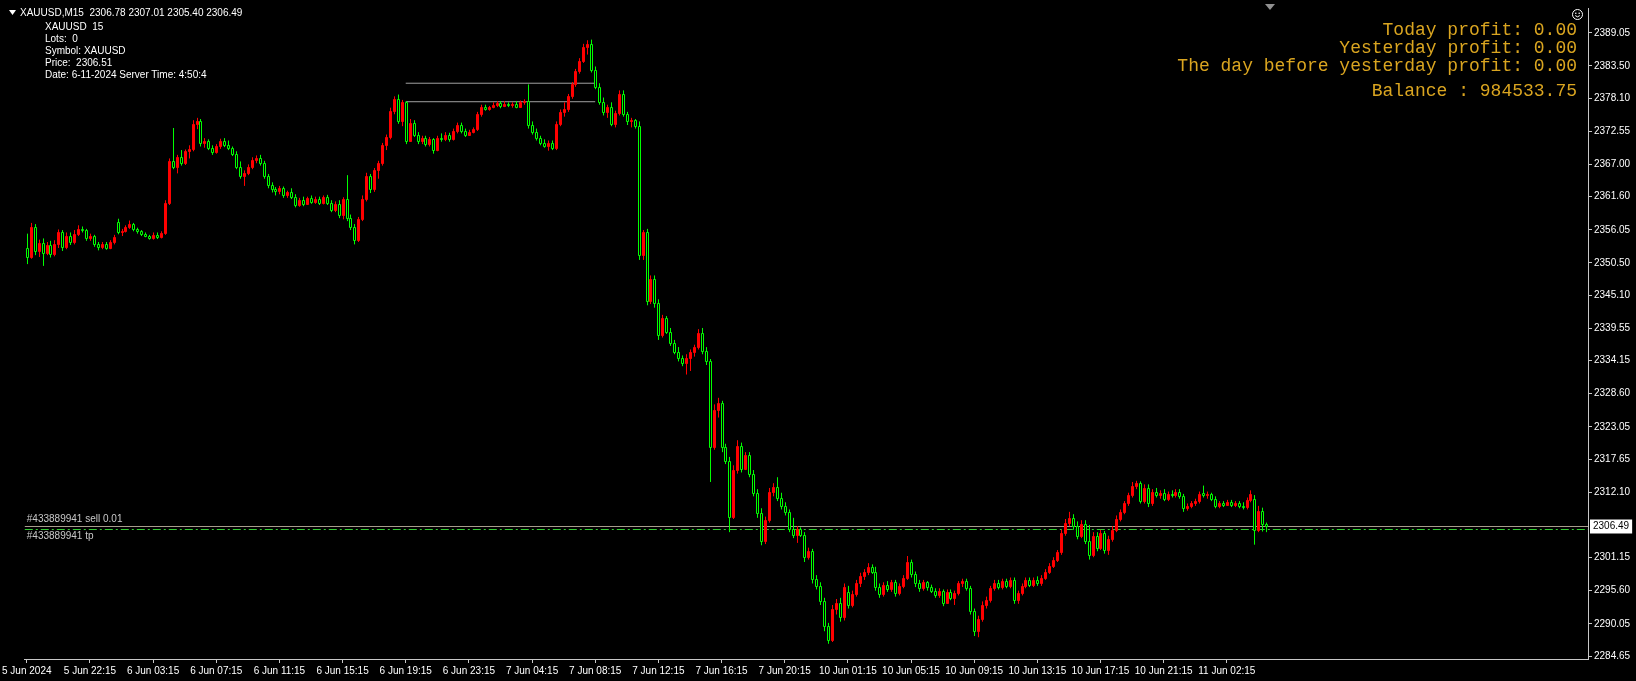  Describe the element at coordinates (90, 670) in the screenshot. I see `x-tick-label: 5 Jun 22:15` at that location.